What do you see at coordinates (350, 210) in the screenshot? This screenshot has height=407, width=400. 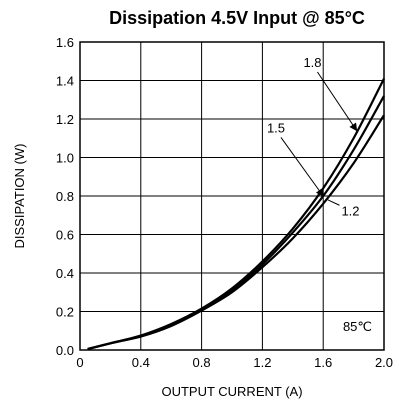 I see `annotation-label: 1.2` at bounding box center [350, 210].